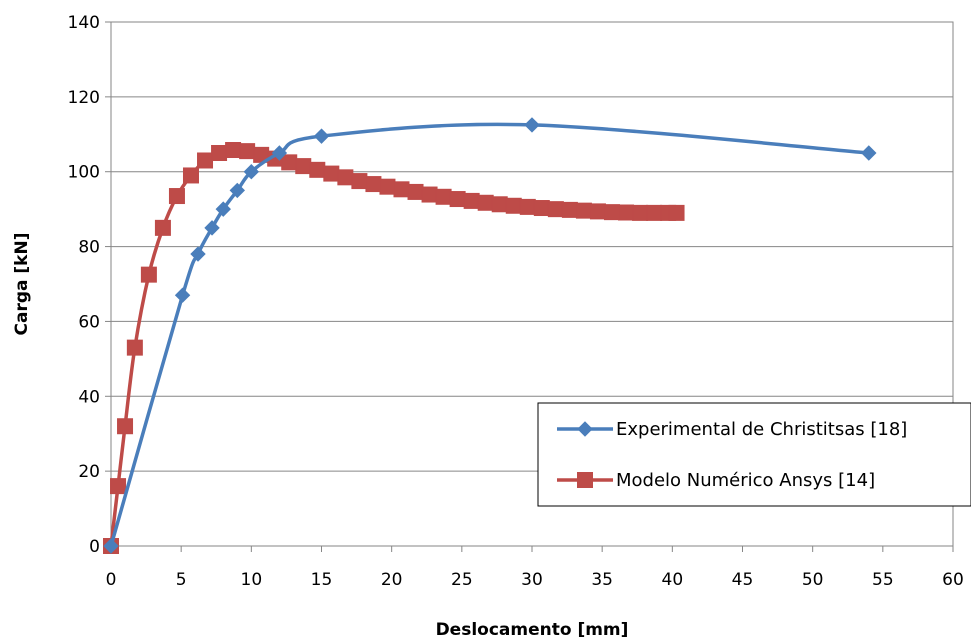  Describe the element at coordinates (181, 580) in the screenshot. I see `x-tick-label: 5` at that location.